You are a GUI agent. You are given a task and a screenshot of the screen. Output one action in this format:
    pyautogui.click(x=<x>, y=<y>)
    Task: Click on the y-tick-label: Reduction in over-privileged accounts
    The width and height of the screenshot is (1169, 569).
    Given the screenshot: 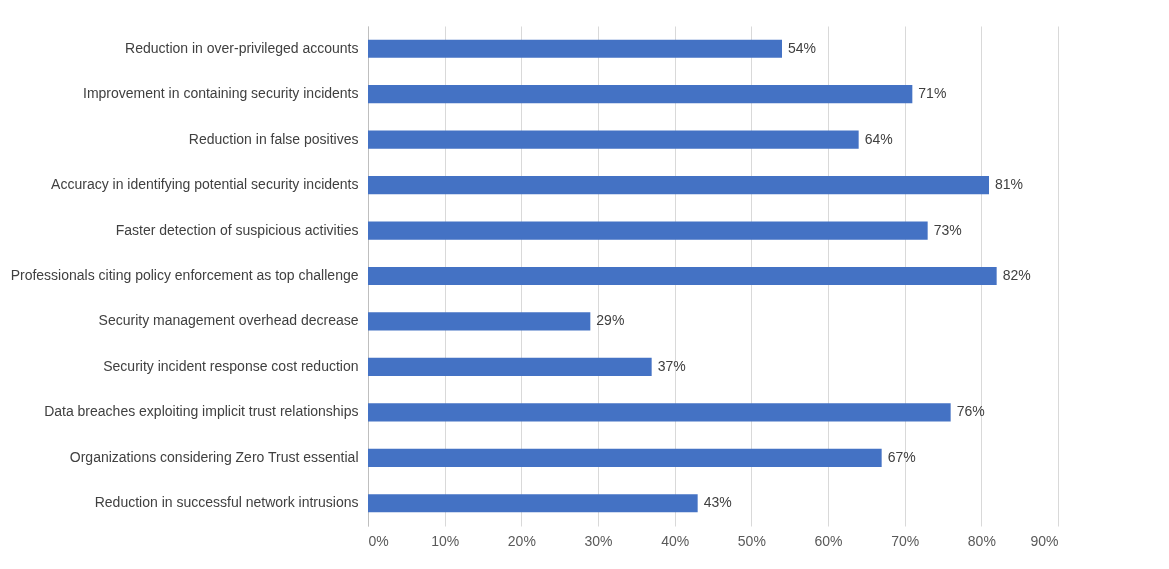 What is the action you would take?
    pyautogui.click(x=242, y=47)
    